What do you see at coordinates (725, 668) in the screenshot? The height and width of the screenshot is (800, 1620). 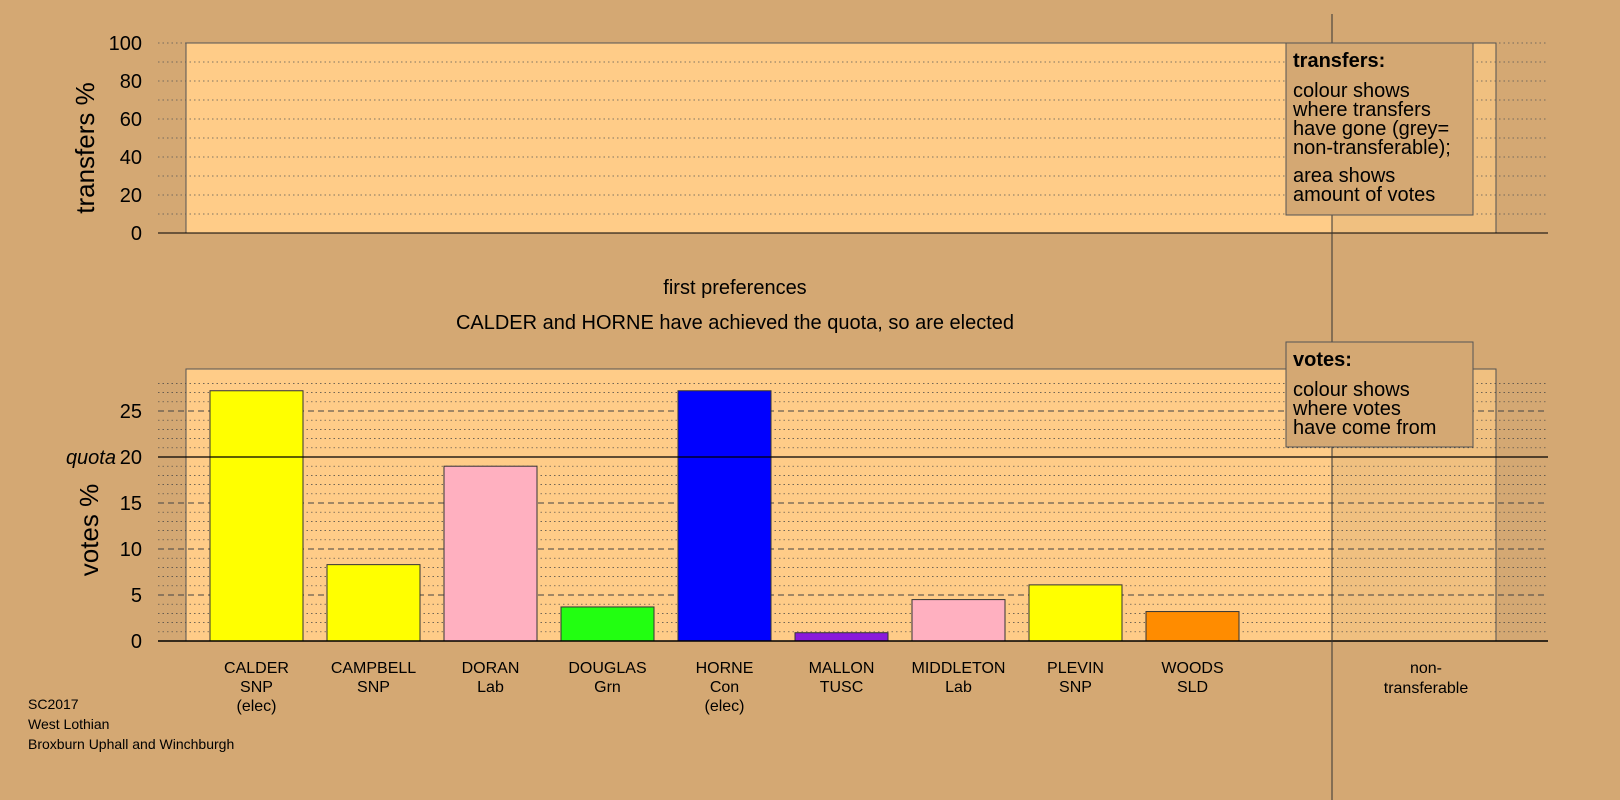 I see `candidate-label: HORNE` at bounding box center [725, 668].